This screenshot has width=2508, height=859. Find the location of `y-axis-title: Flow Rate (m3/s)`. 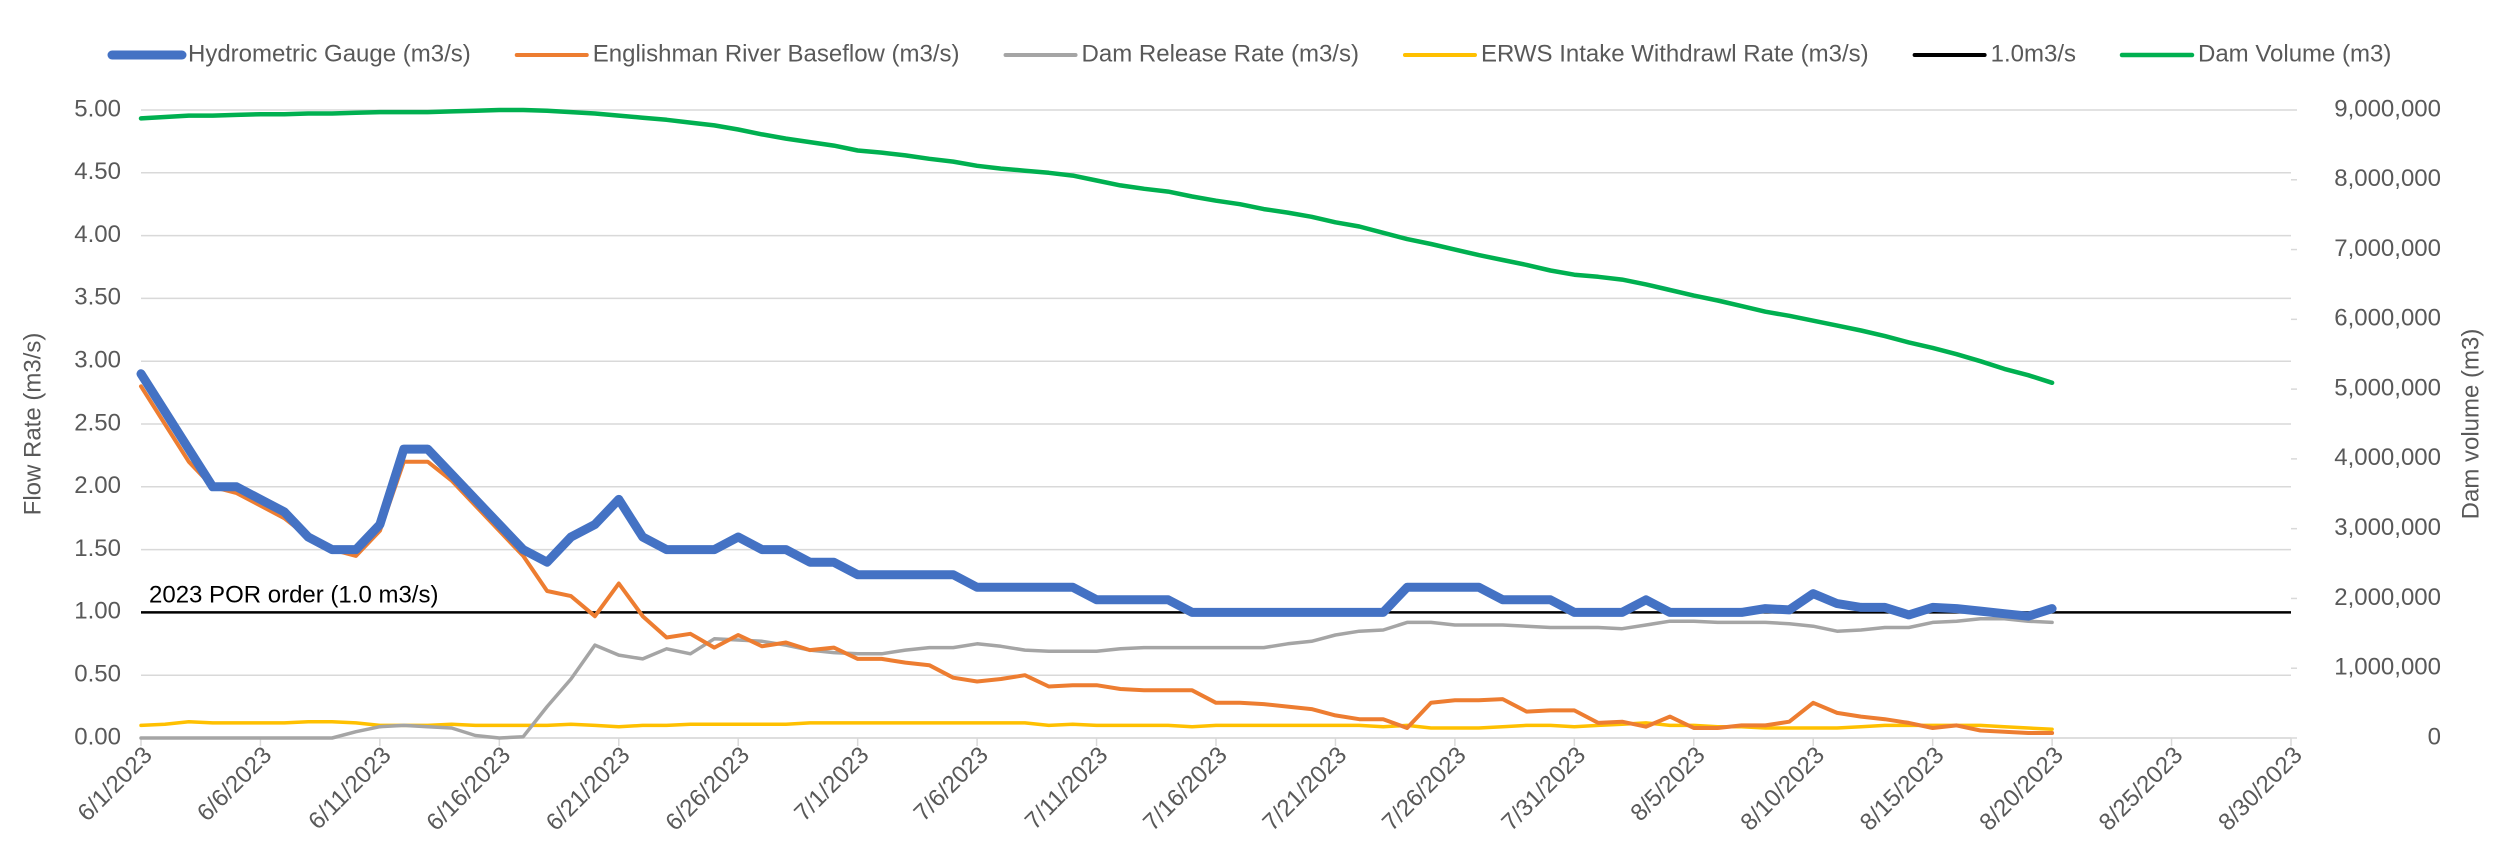

y-axis-title: Flow Rate (m3/s) is located at coordinates (32, 424).